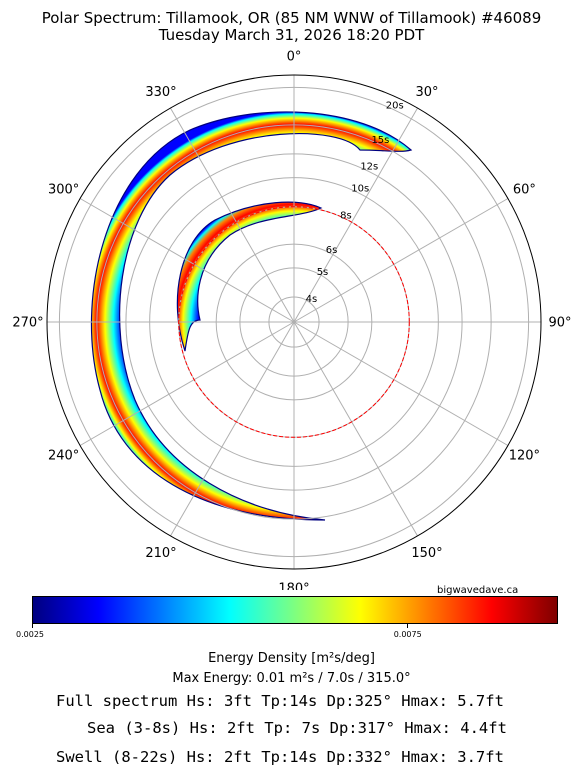 This screenshot has width=583, height=777. Describe the element at coordinates (294, 57) in the screenshot. I see `angle-label-0: 0°` at that location.